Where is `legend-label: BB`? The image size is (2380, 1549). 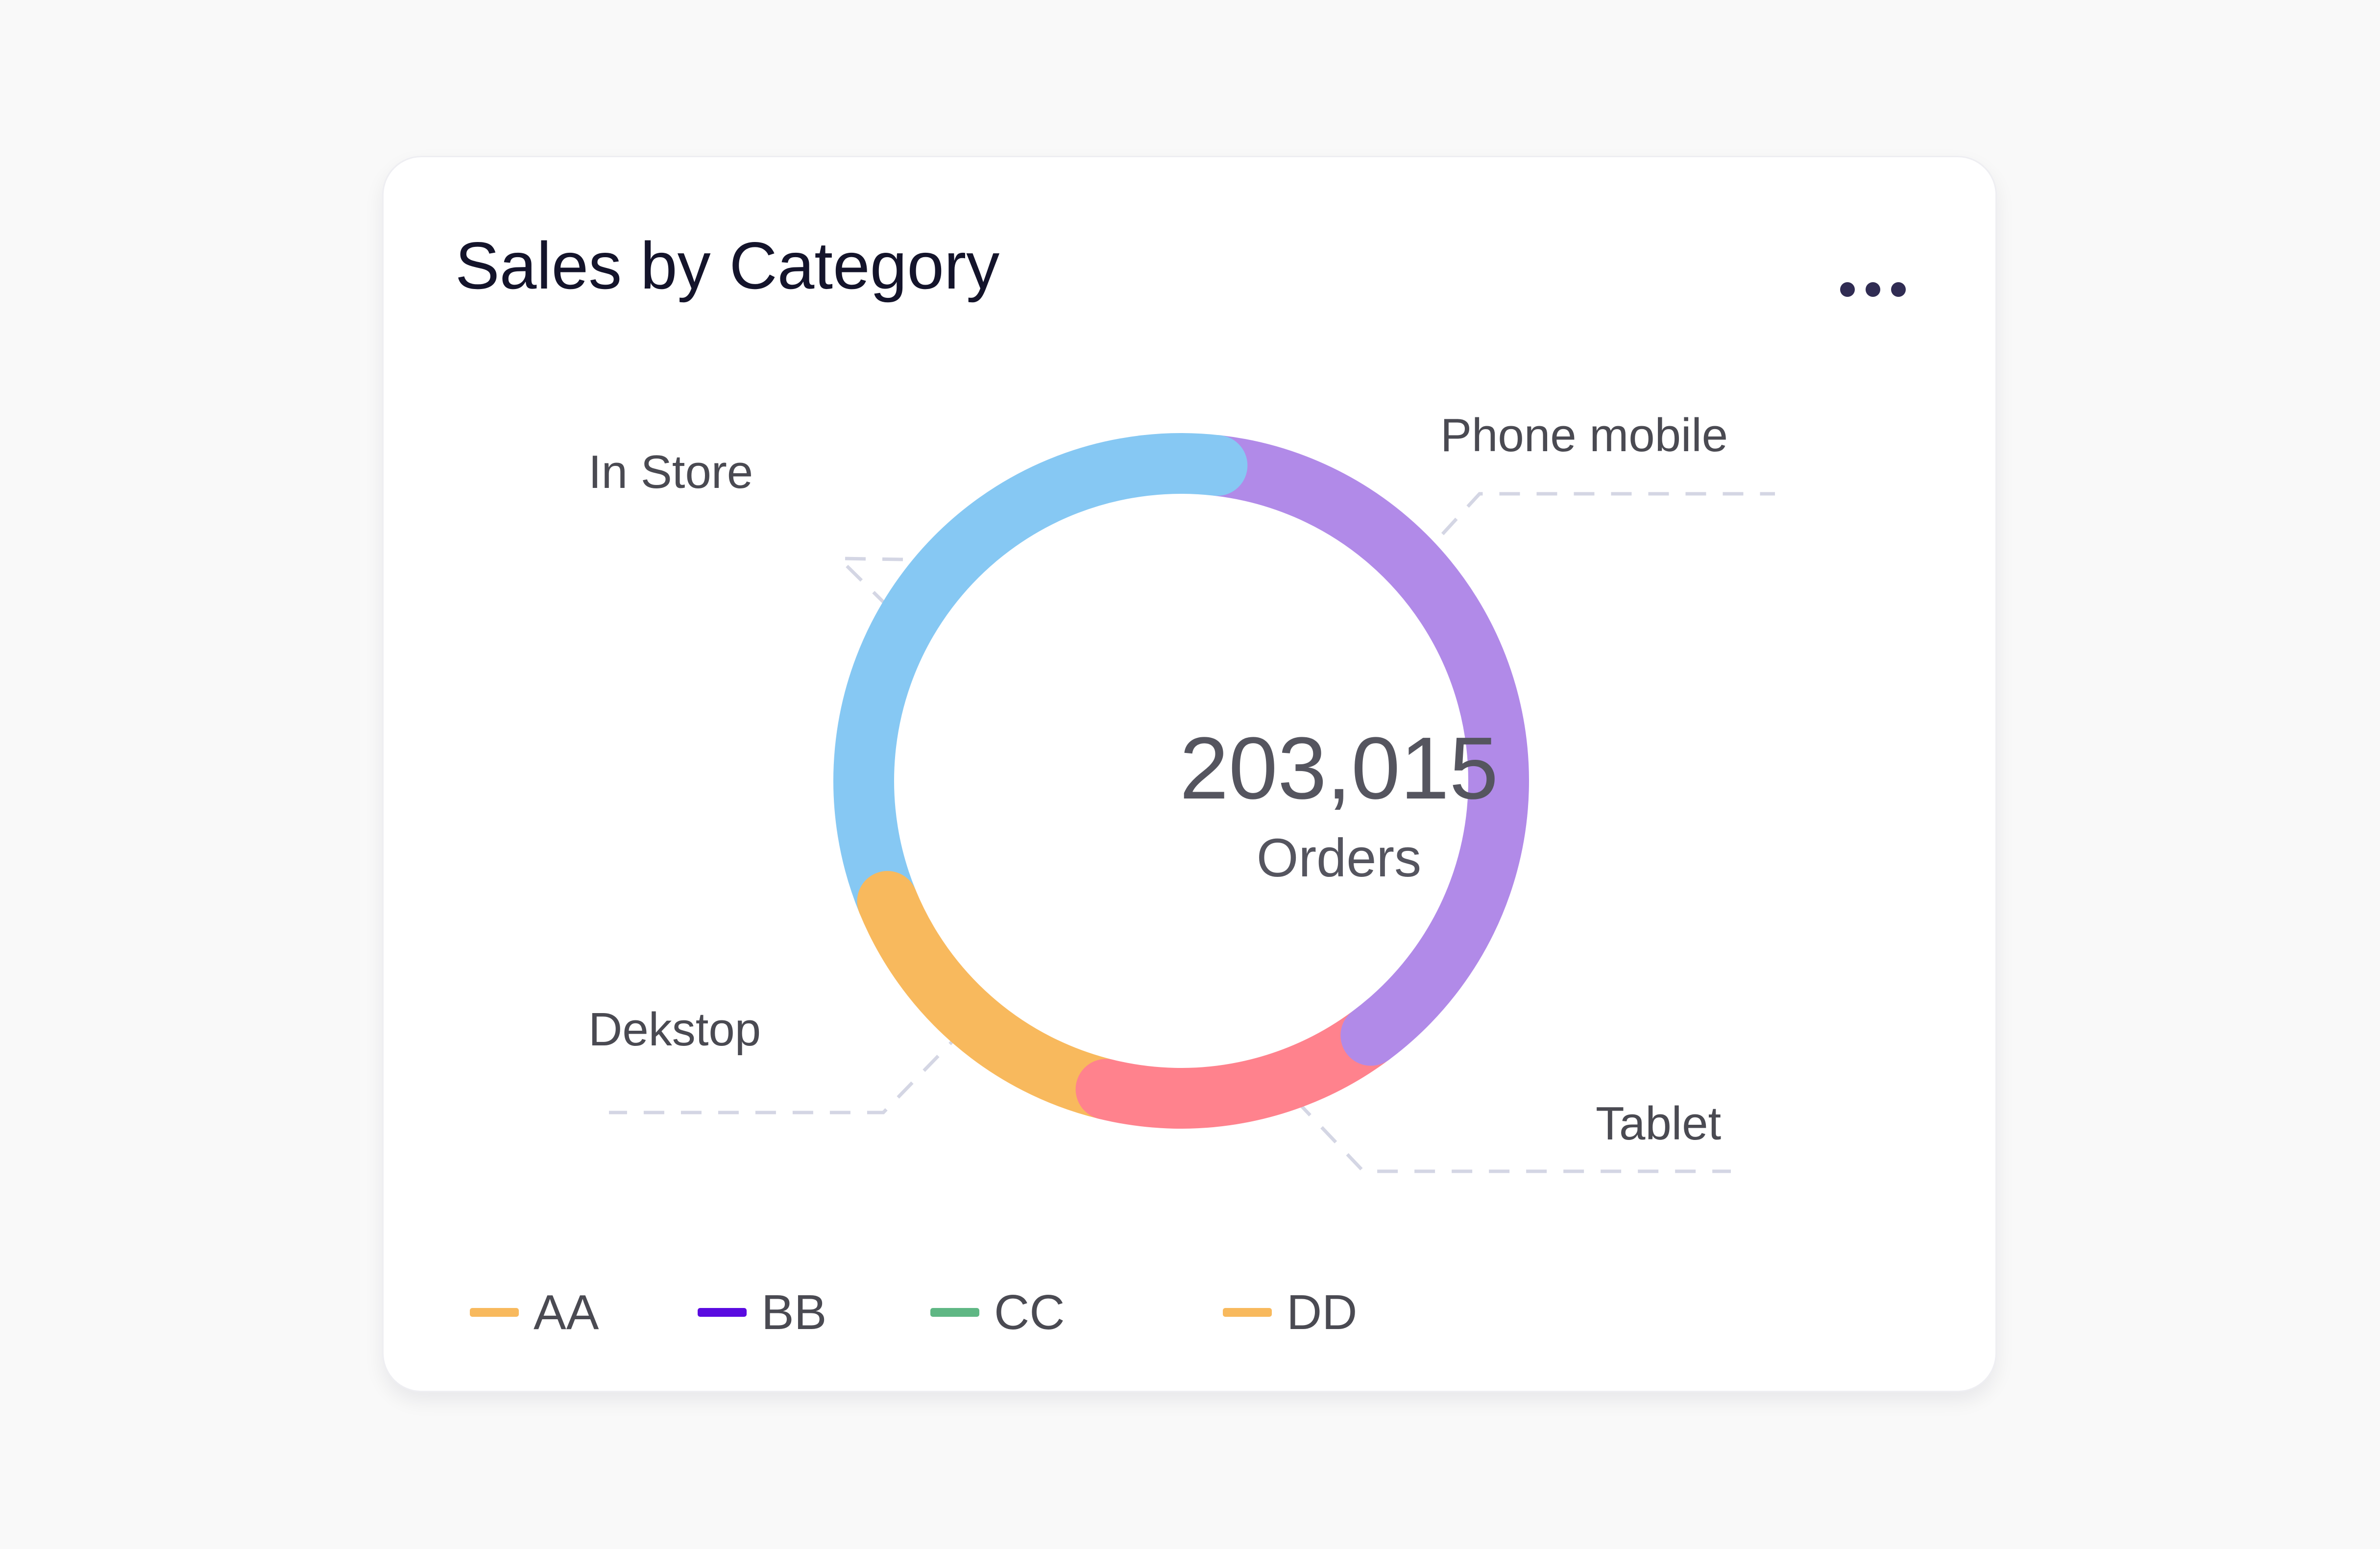
legend-label: BB is located at coordinates (794, 1312).